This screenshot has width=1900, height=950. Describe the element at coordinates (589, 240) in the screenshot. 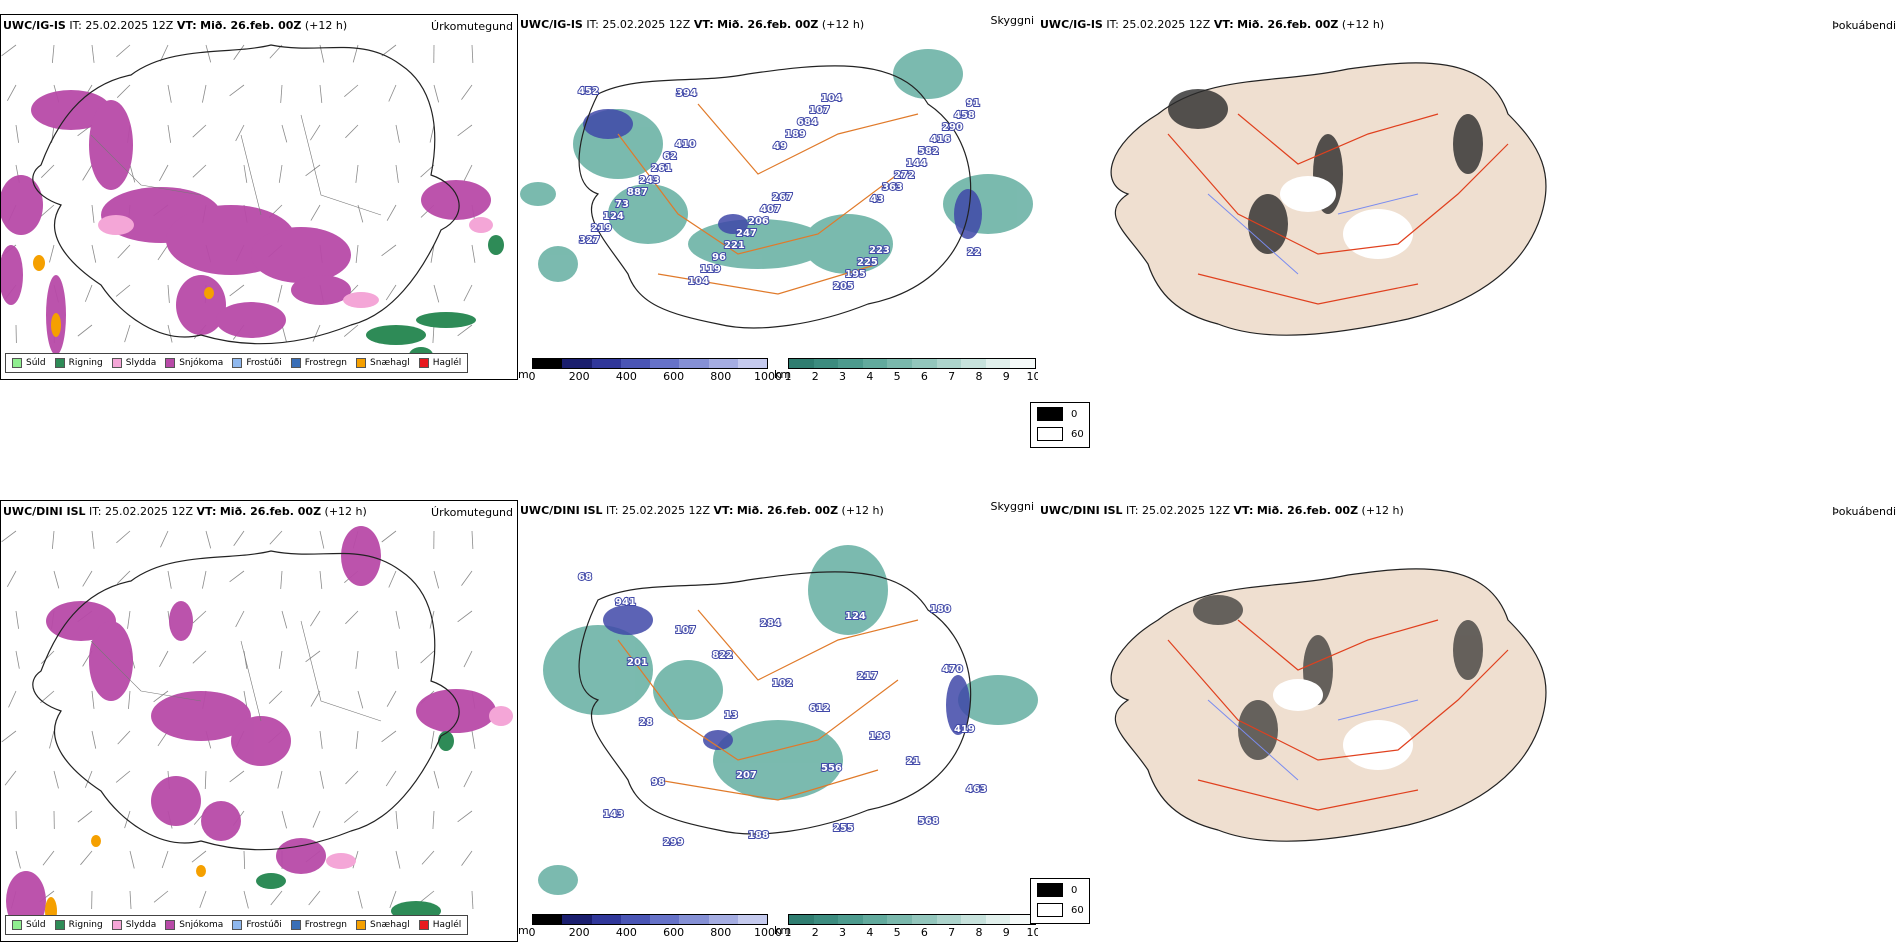

I see `cloud-base-label: 327` at that location.